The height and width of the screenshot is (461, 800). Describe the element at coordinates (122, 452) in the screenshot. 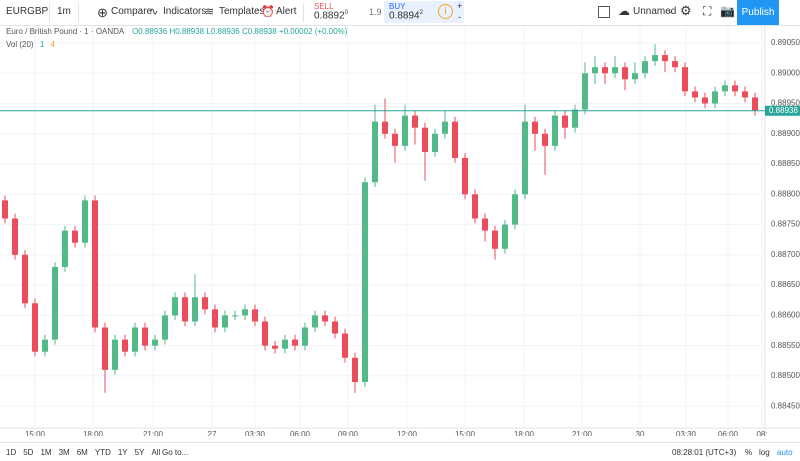

I see `range-button: 1Y` at that location.